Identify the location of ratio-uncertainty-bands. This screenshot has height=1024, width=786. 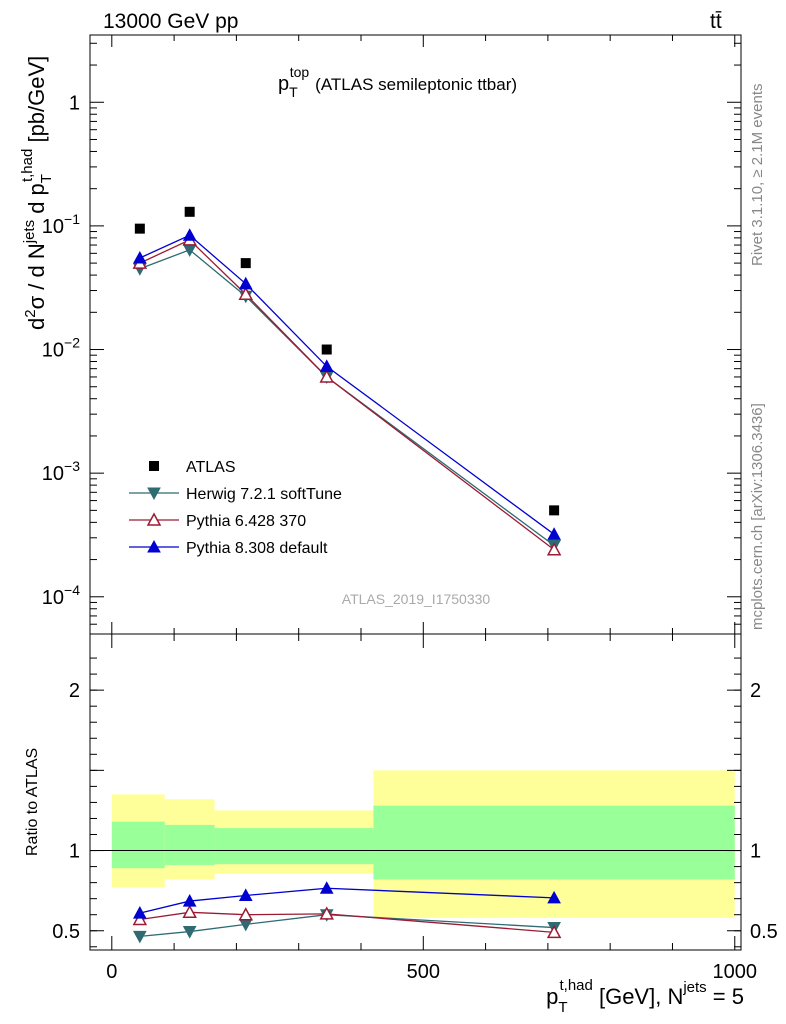
(423, 844).